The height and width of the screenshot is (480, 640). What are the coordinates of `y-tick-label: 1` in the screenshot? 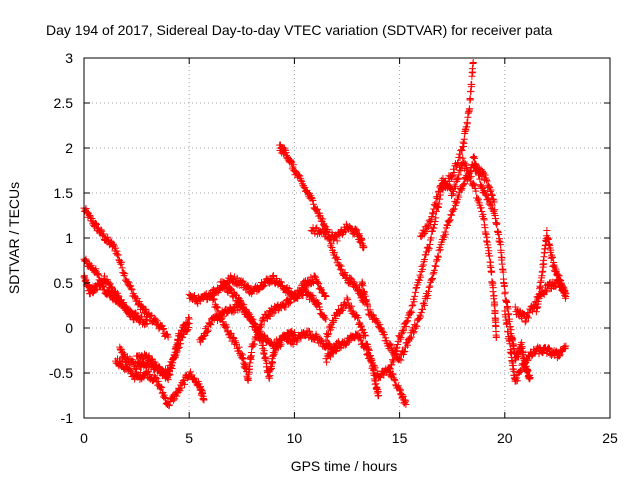 It's located at (69, 238).